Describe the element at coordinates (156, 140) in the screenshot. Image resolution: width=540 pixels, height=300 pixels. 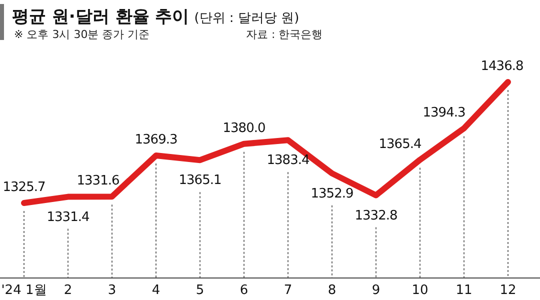
I see `data-label: 1369.3` at that location.